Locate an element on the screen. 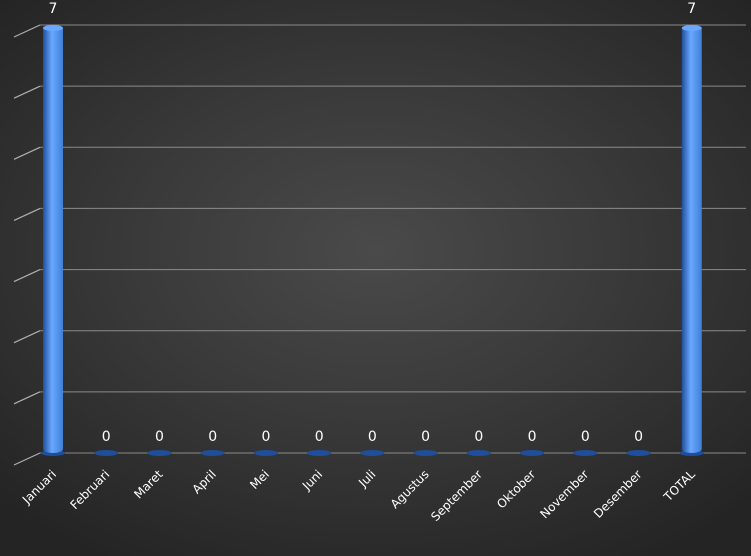 This screenshot has height=556, width=751. data-label-maret: 0 is located at coordinates (159, 437).